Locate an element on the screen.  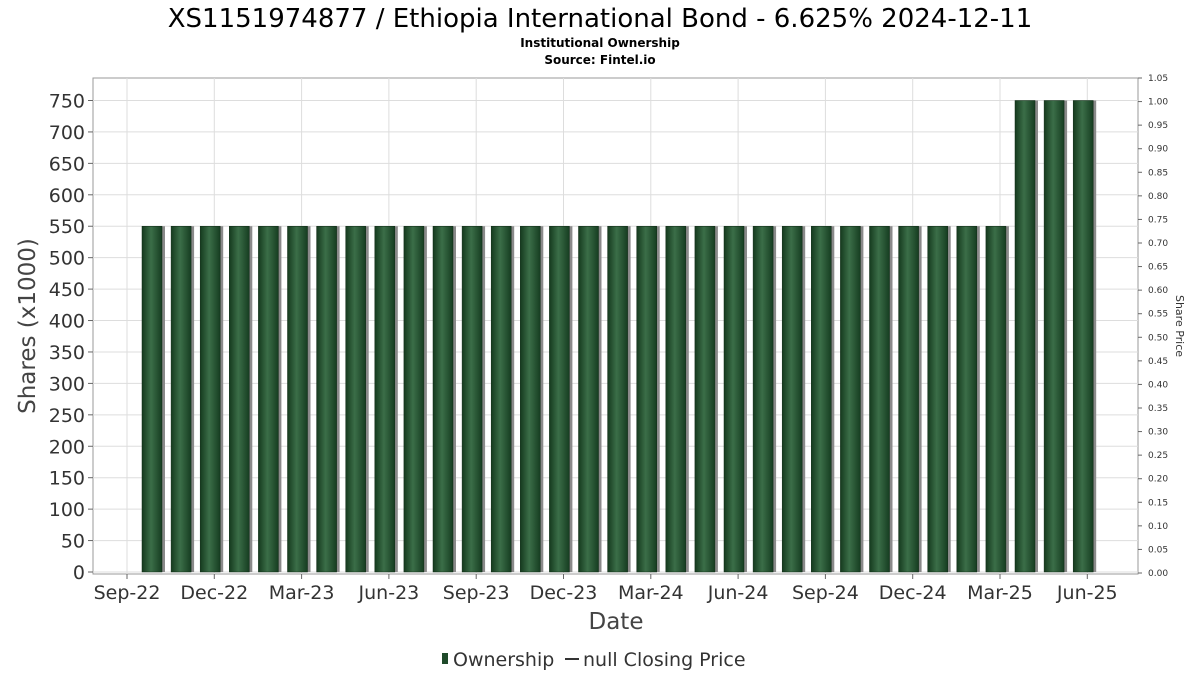
x-tick-label: Sep-23 is located at coordinates (476, 593).